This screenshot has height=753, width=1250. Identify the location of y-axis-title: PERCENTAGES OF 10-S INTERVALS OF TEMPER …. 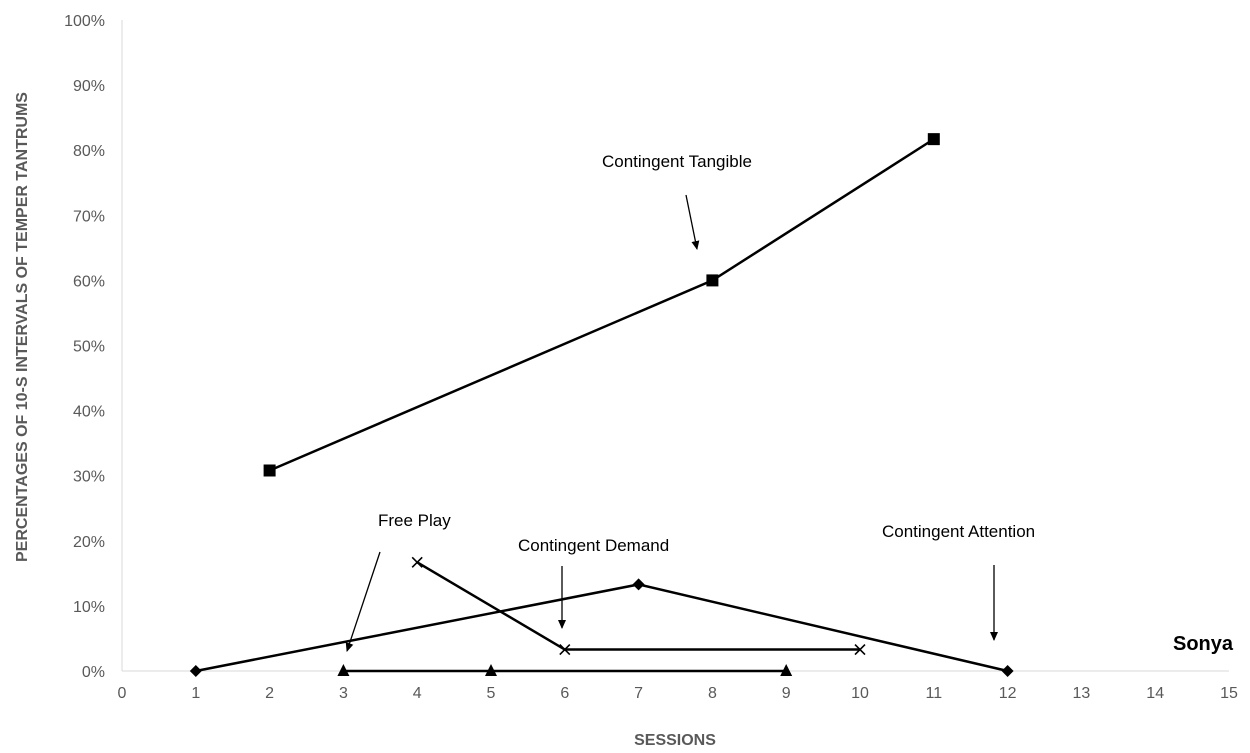
(22, 327).